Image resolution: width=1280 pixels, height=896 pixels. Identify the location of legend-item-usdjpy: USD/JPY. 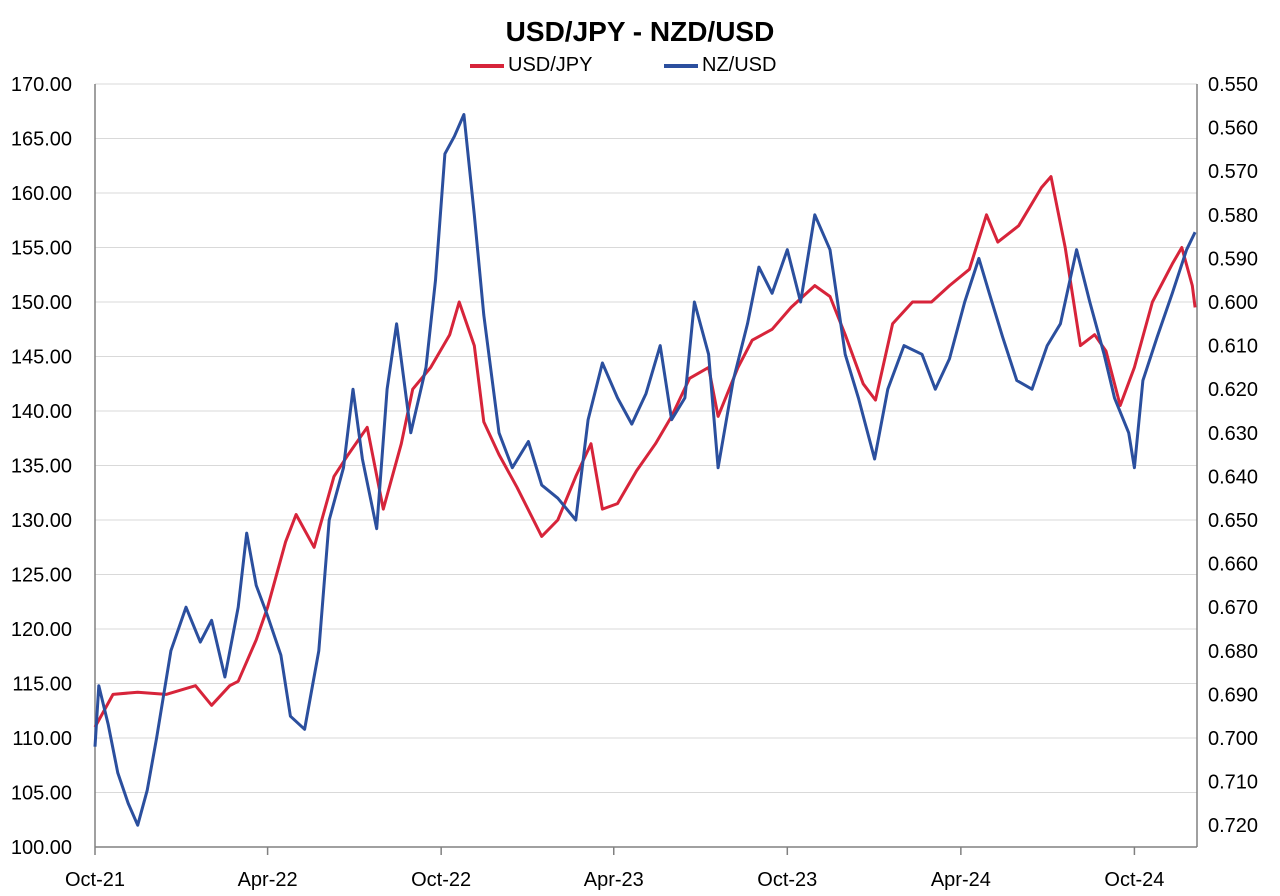
(531, 65).